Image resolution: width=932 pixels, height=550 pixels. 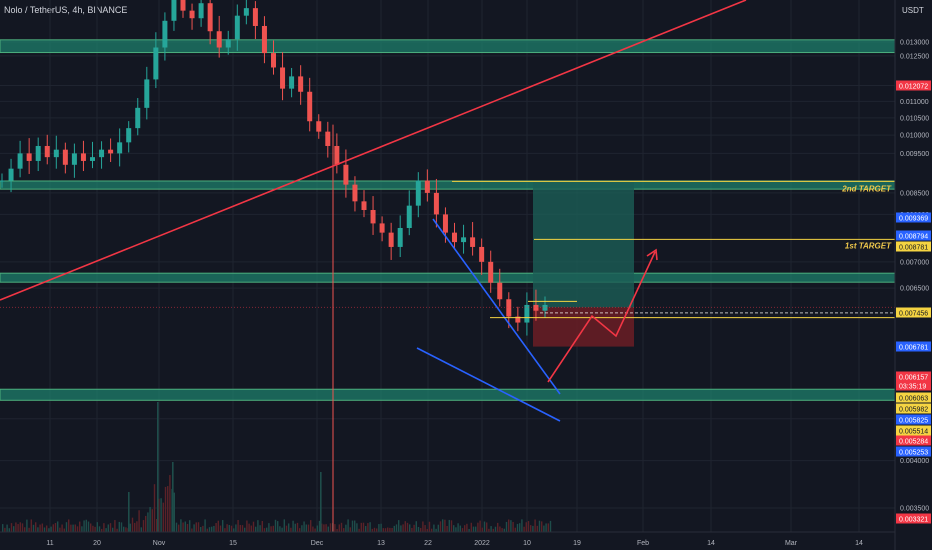 What do you see at coordinates (488, 384) in the screenshot?
I see `wedge-lower-line` at bounding box center [488, 384].